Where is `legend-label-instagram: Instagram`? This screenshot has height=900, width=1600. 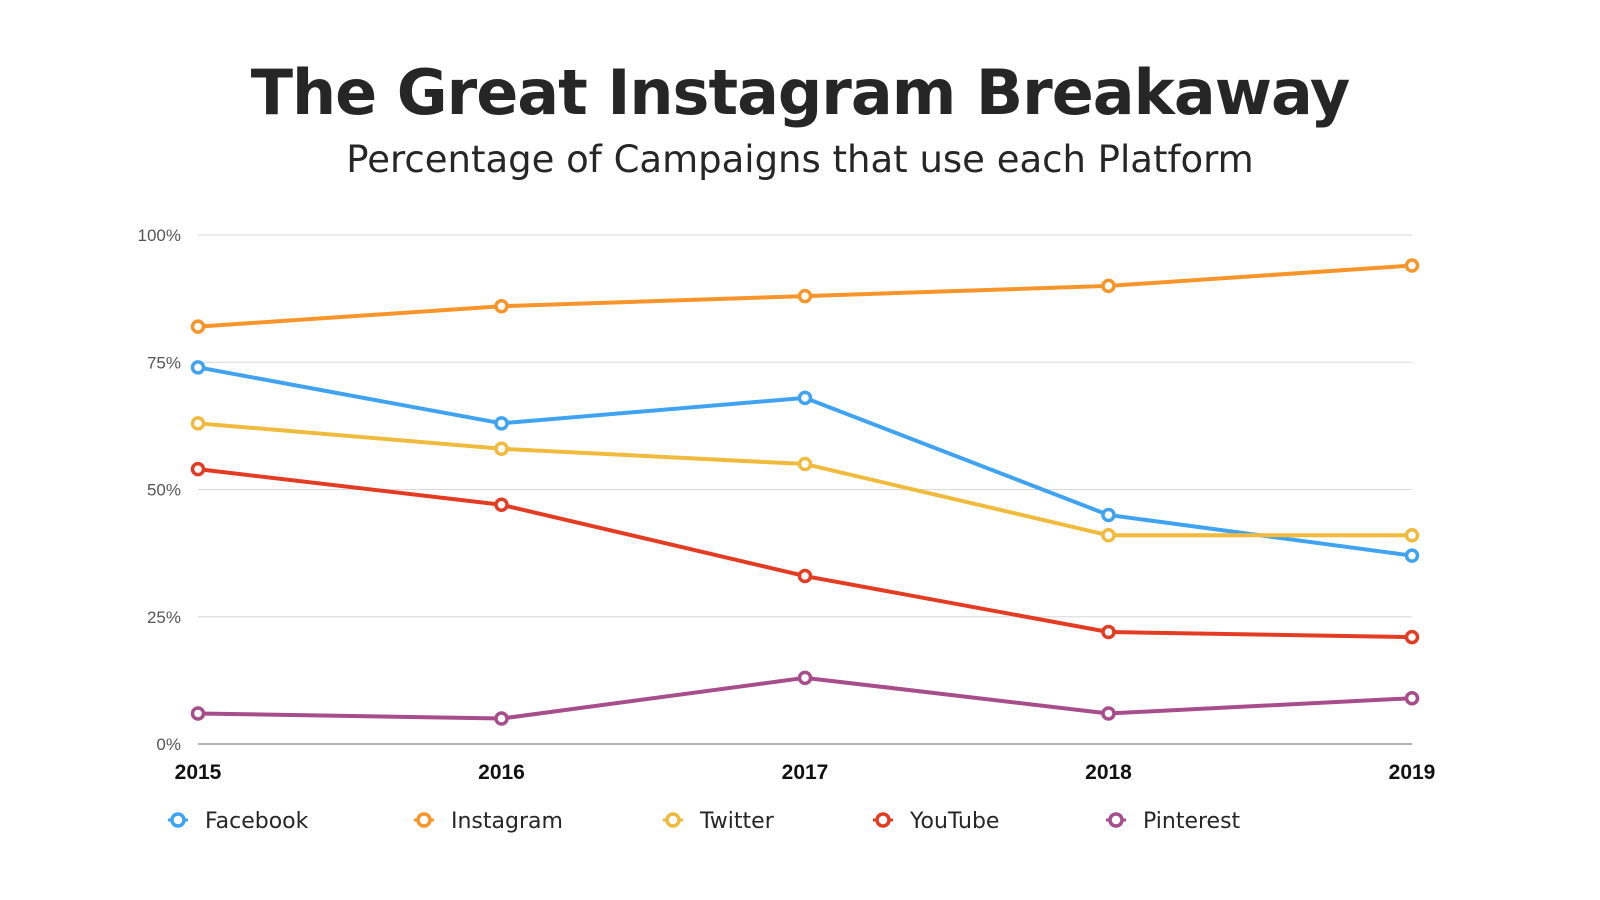 legend-label-instagram: Instagram is located at coordinates (507, 821).